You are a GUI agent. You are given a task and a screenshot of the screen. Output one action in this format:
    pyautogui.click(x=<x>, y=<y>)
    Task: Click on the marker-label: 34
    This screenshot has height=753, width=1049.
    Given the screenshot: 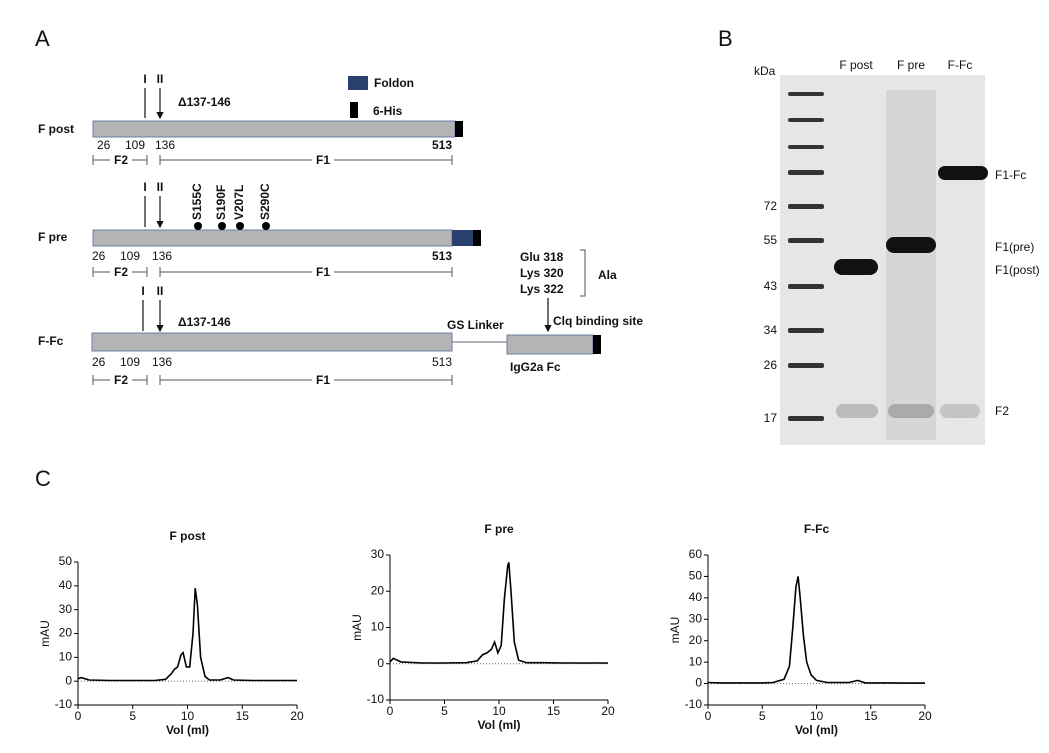 What is the action you would take?
    pyautogui.click(x=771, y=330)
    